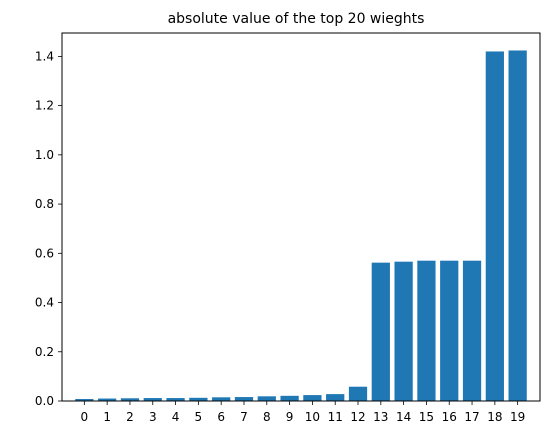 This screenshot has width=547, height=435. Describe the element at coordinates (494, 417) in the screenshot. I see `x-tick-label-18: 18` at that location.